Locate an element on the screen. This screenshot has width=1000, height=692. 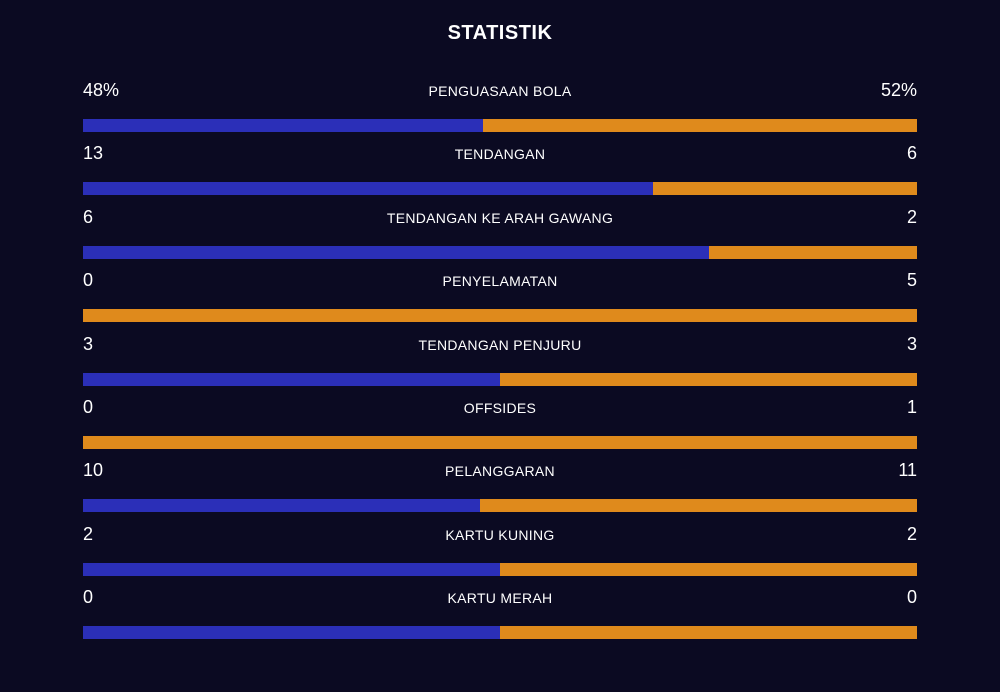
away-value: 5 is located at coordinates (911, 280).